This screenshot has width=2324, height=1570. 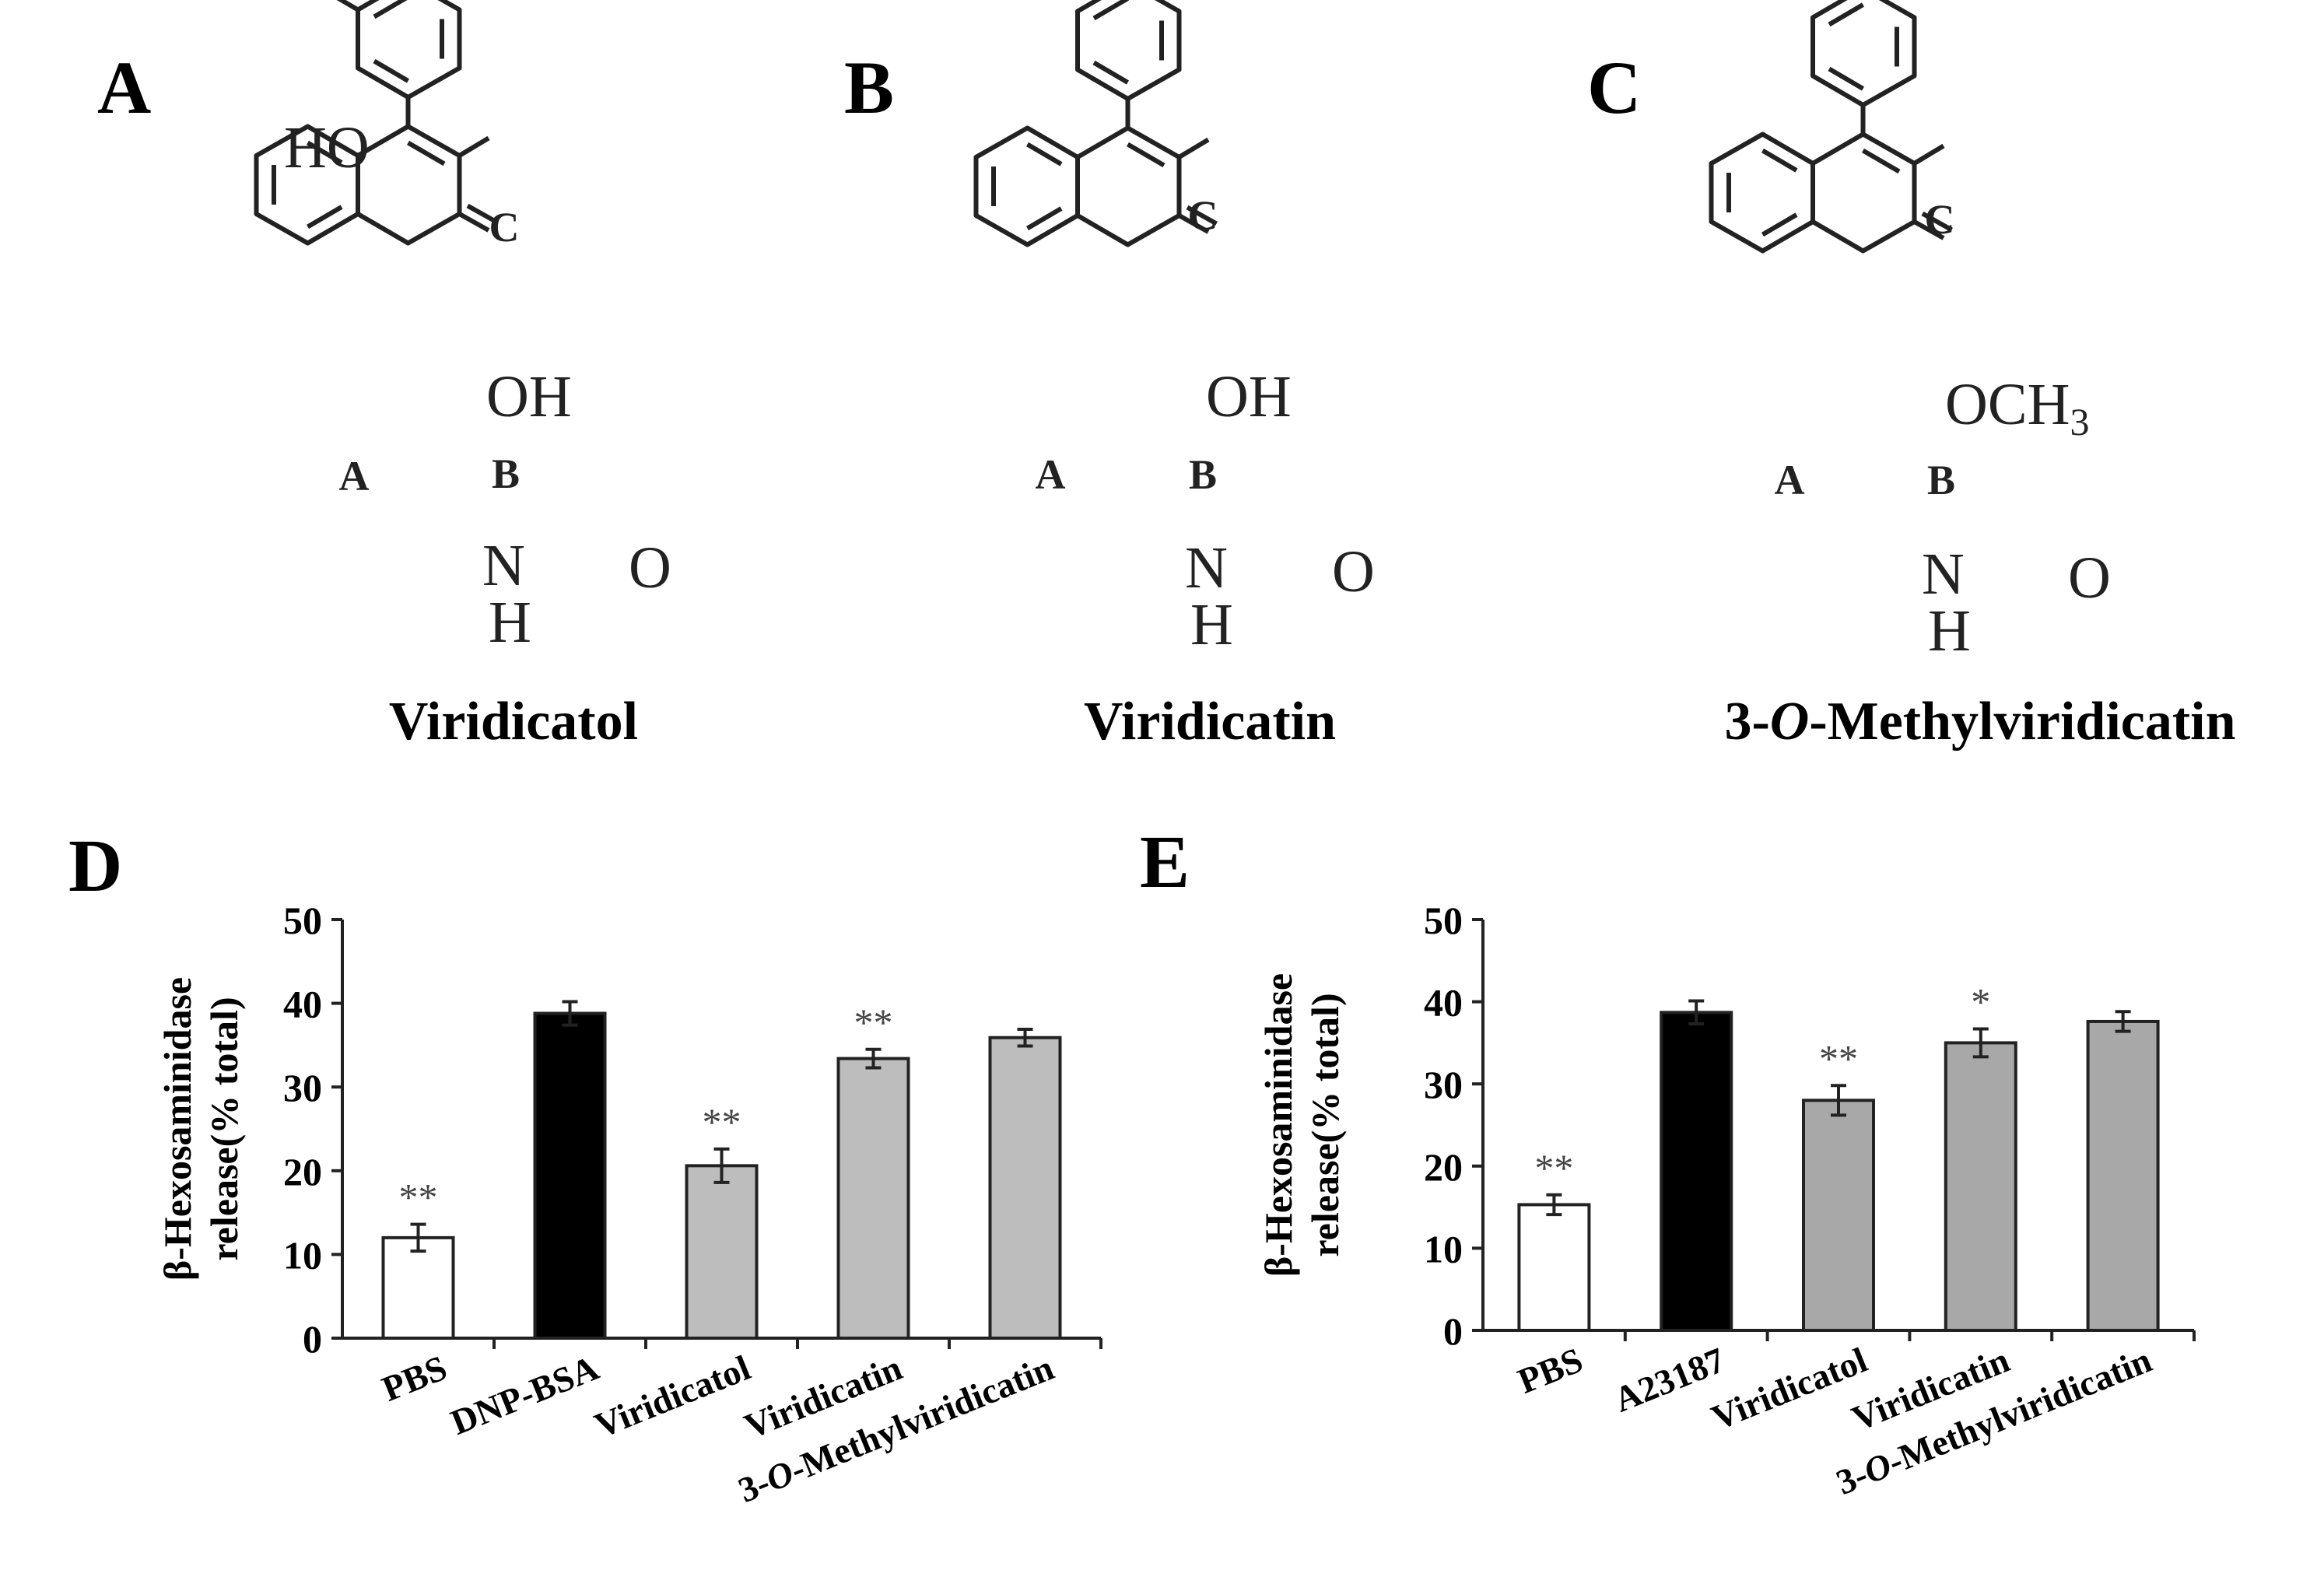 What do you see at coordinates (1614, 87) in the screenshot?
I see `panel-c-letter: C` at bounding box center [1614, 87].